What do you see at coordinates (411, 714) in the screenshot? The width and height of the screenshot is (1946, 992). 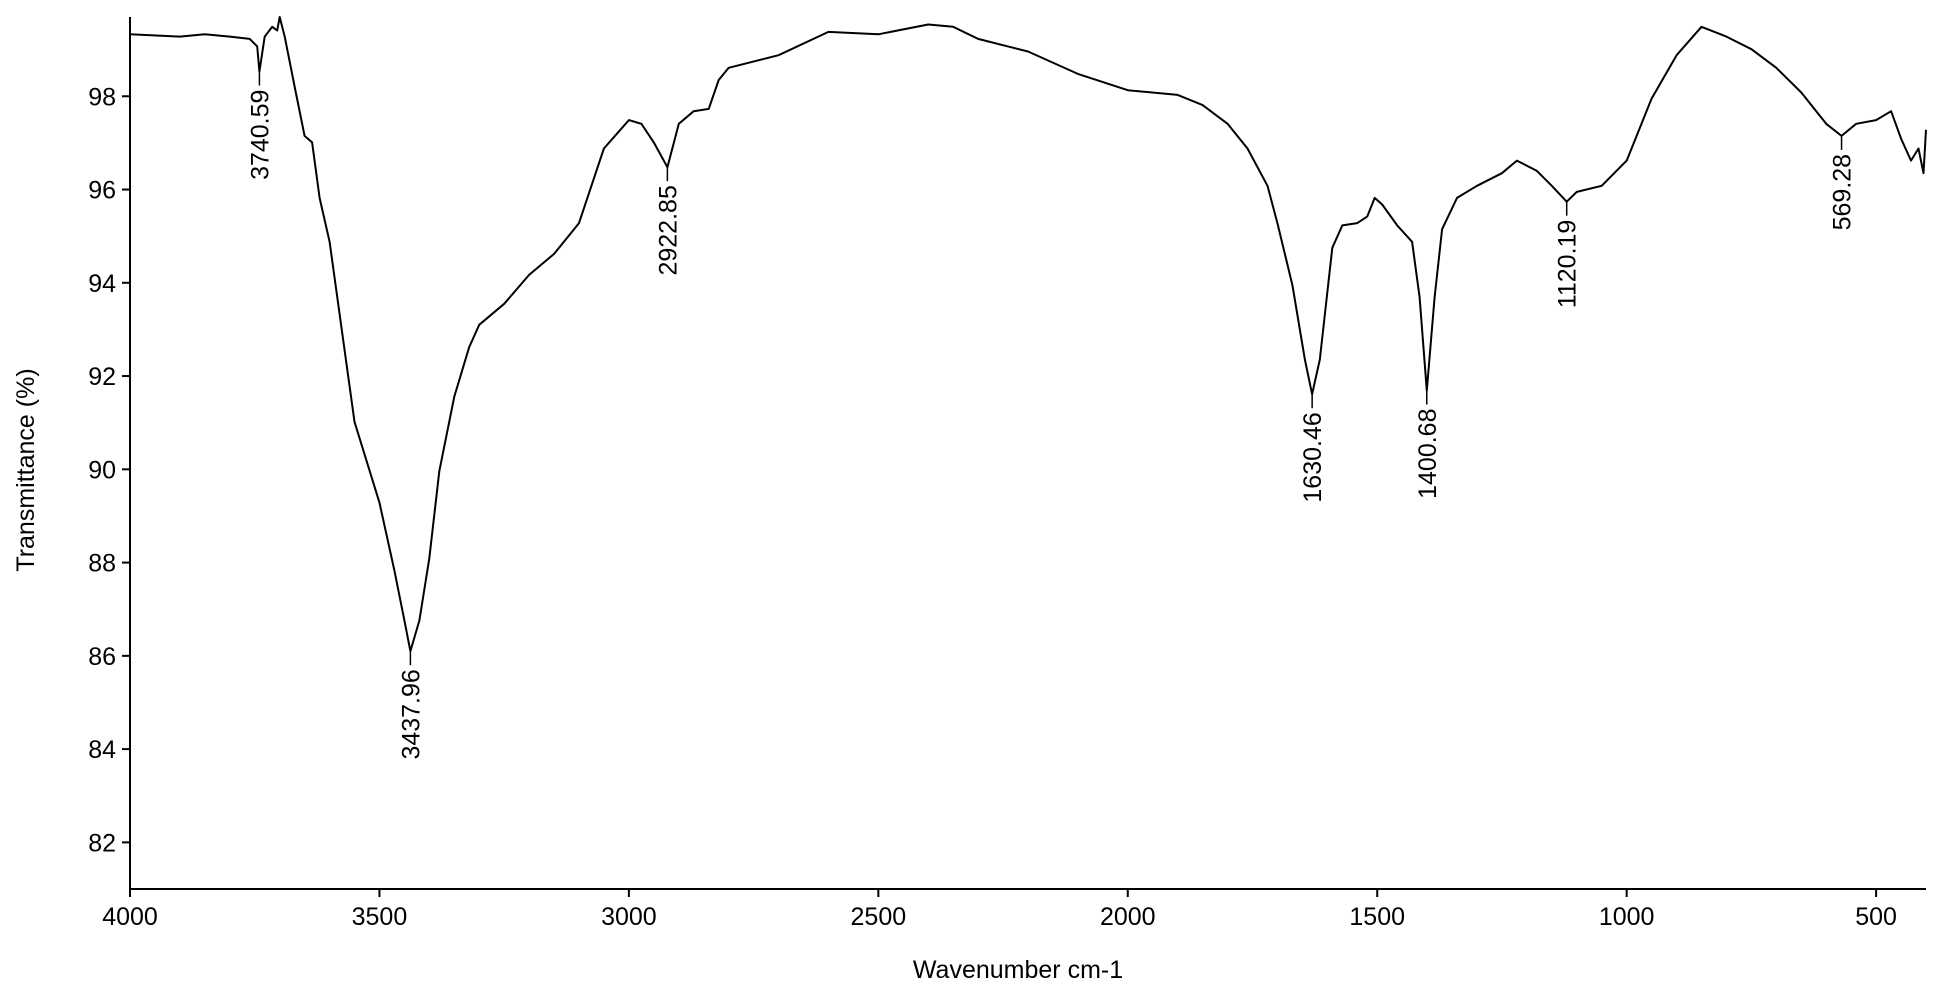 I see `peak-label: 3437.96` at bounding box center [411, 714].